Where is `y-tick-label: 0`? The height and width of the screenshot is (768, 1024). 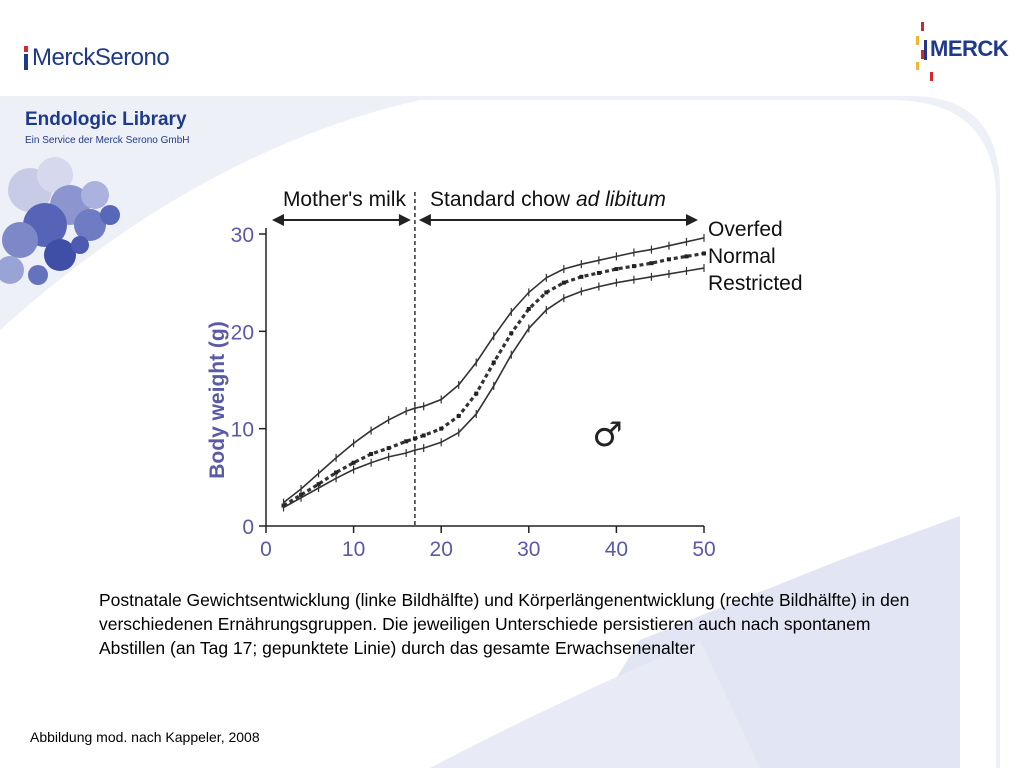 y-tick-label: 0 is located at coordinates (248, 527).